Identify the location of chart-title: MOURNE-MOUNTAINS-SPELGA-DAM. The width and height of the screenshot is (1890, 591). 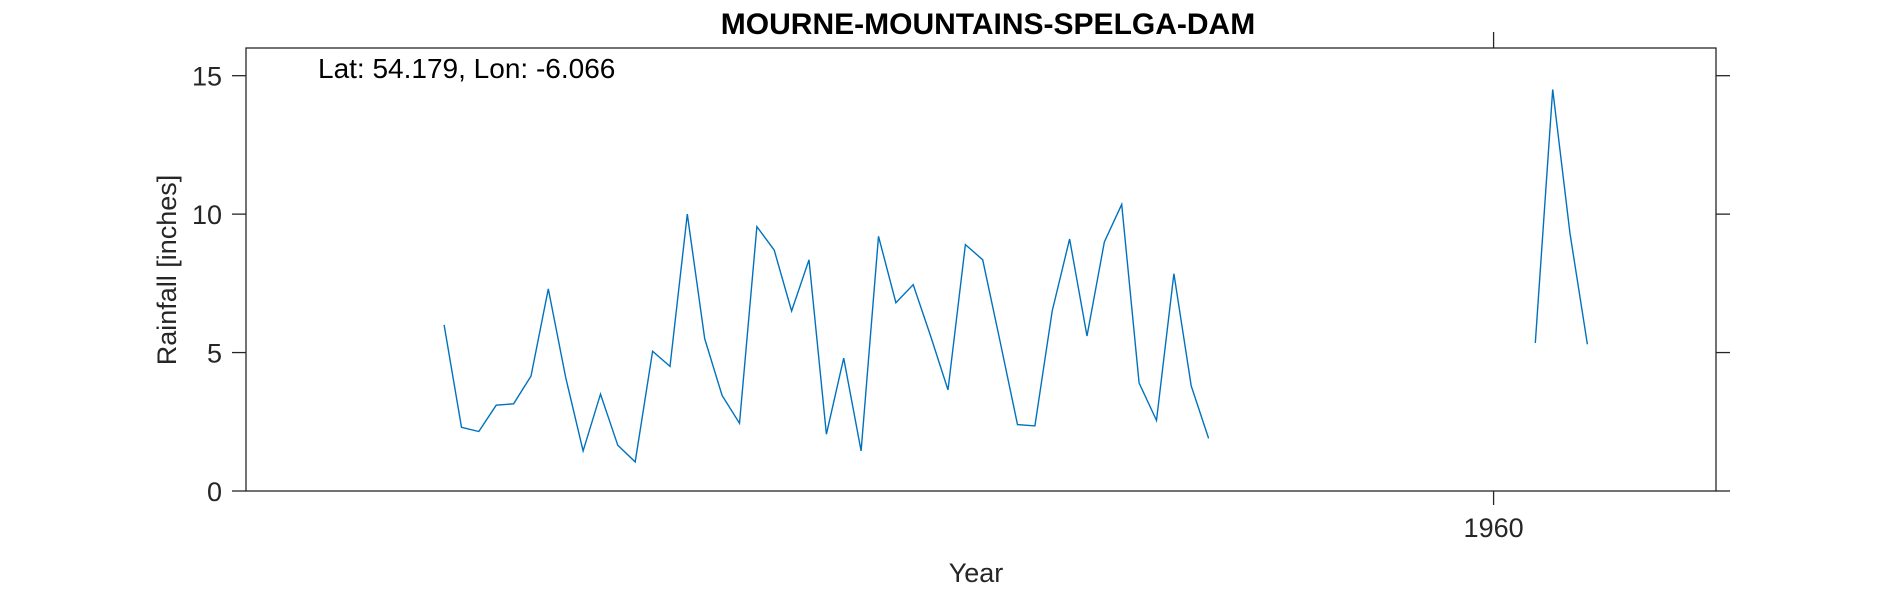
(988, 24).